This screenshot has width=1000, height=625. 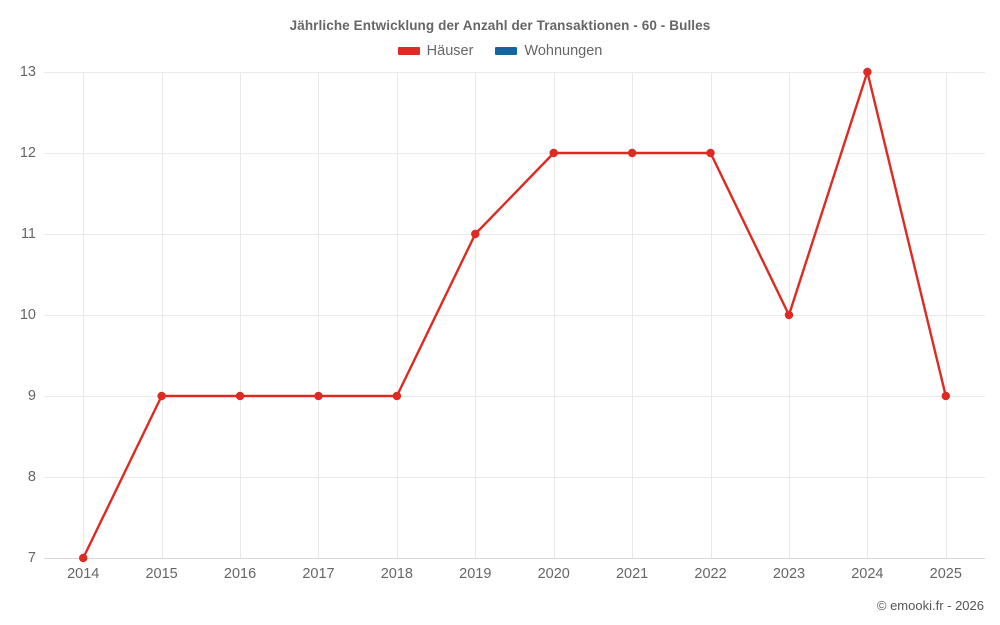 I want to click on x-axis-tick-label: 2024, so click(x=867, y=574).